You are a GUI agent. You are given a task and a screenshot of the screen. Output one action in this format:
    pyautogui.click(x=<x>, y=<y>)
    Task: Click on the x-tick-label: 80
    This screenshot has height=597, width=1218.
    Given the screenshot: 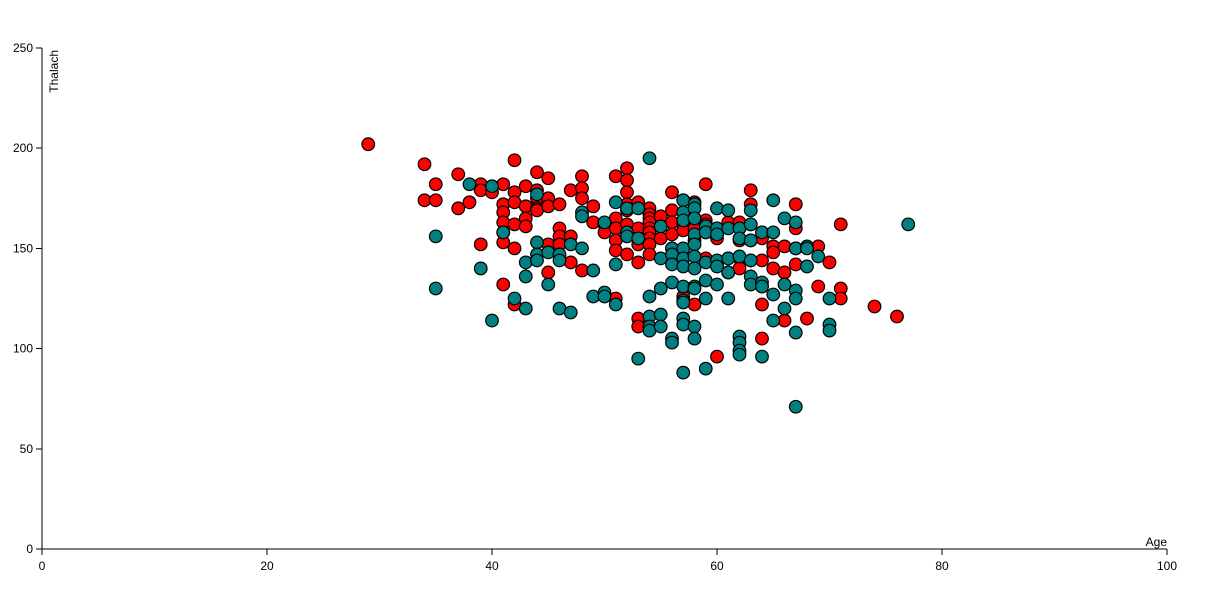 What is the action you would take?
    pyautogui.click(x=942, y=566)
    